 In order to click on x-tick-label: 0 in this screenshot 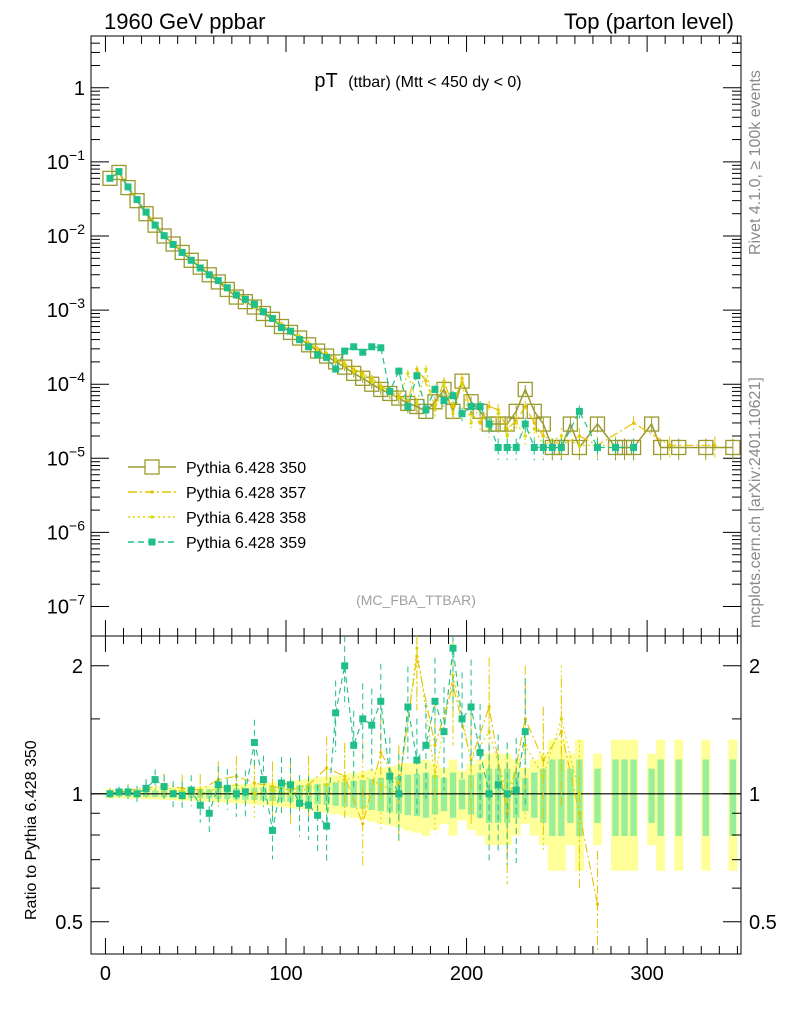, I will do `click(105, 974)`.